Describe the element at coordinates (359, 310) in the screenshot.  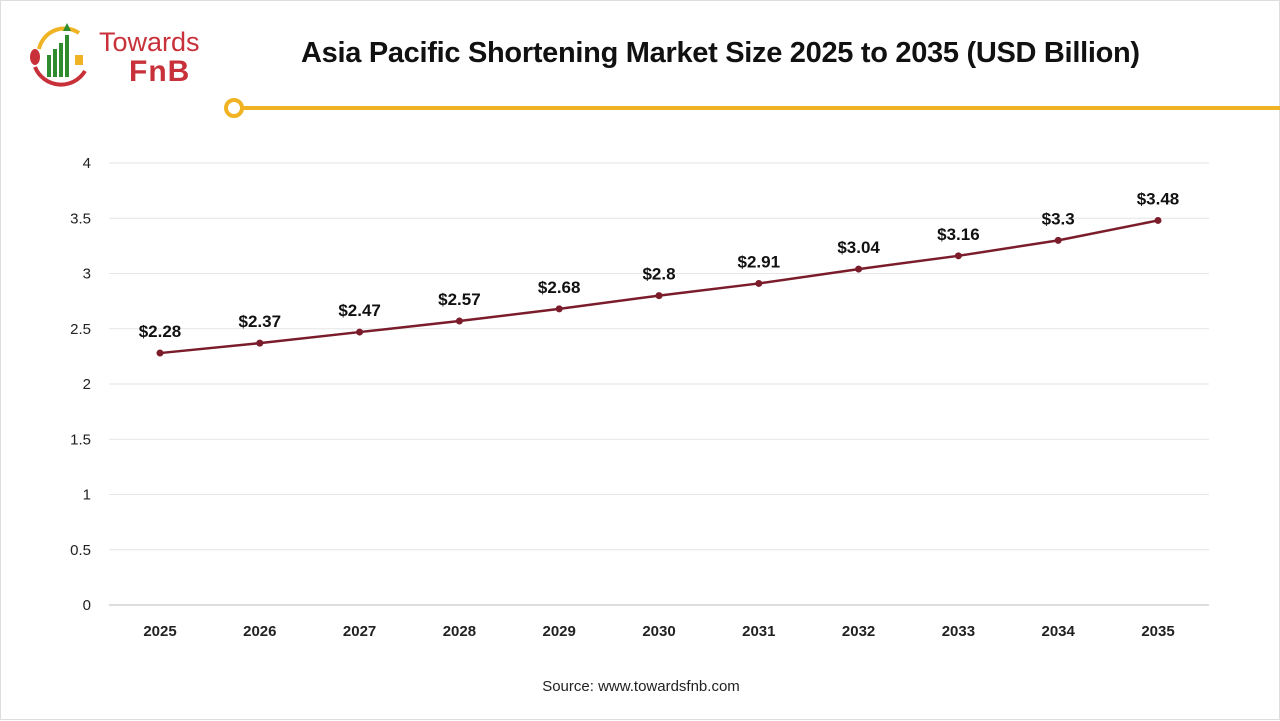
I see `data-label: $2.47` at that location.